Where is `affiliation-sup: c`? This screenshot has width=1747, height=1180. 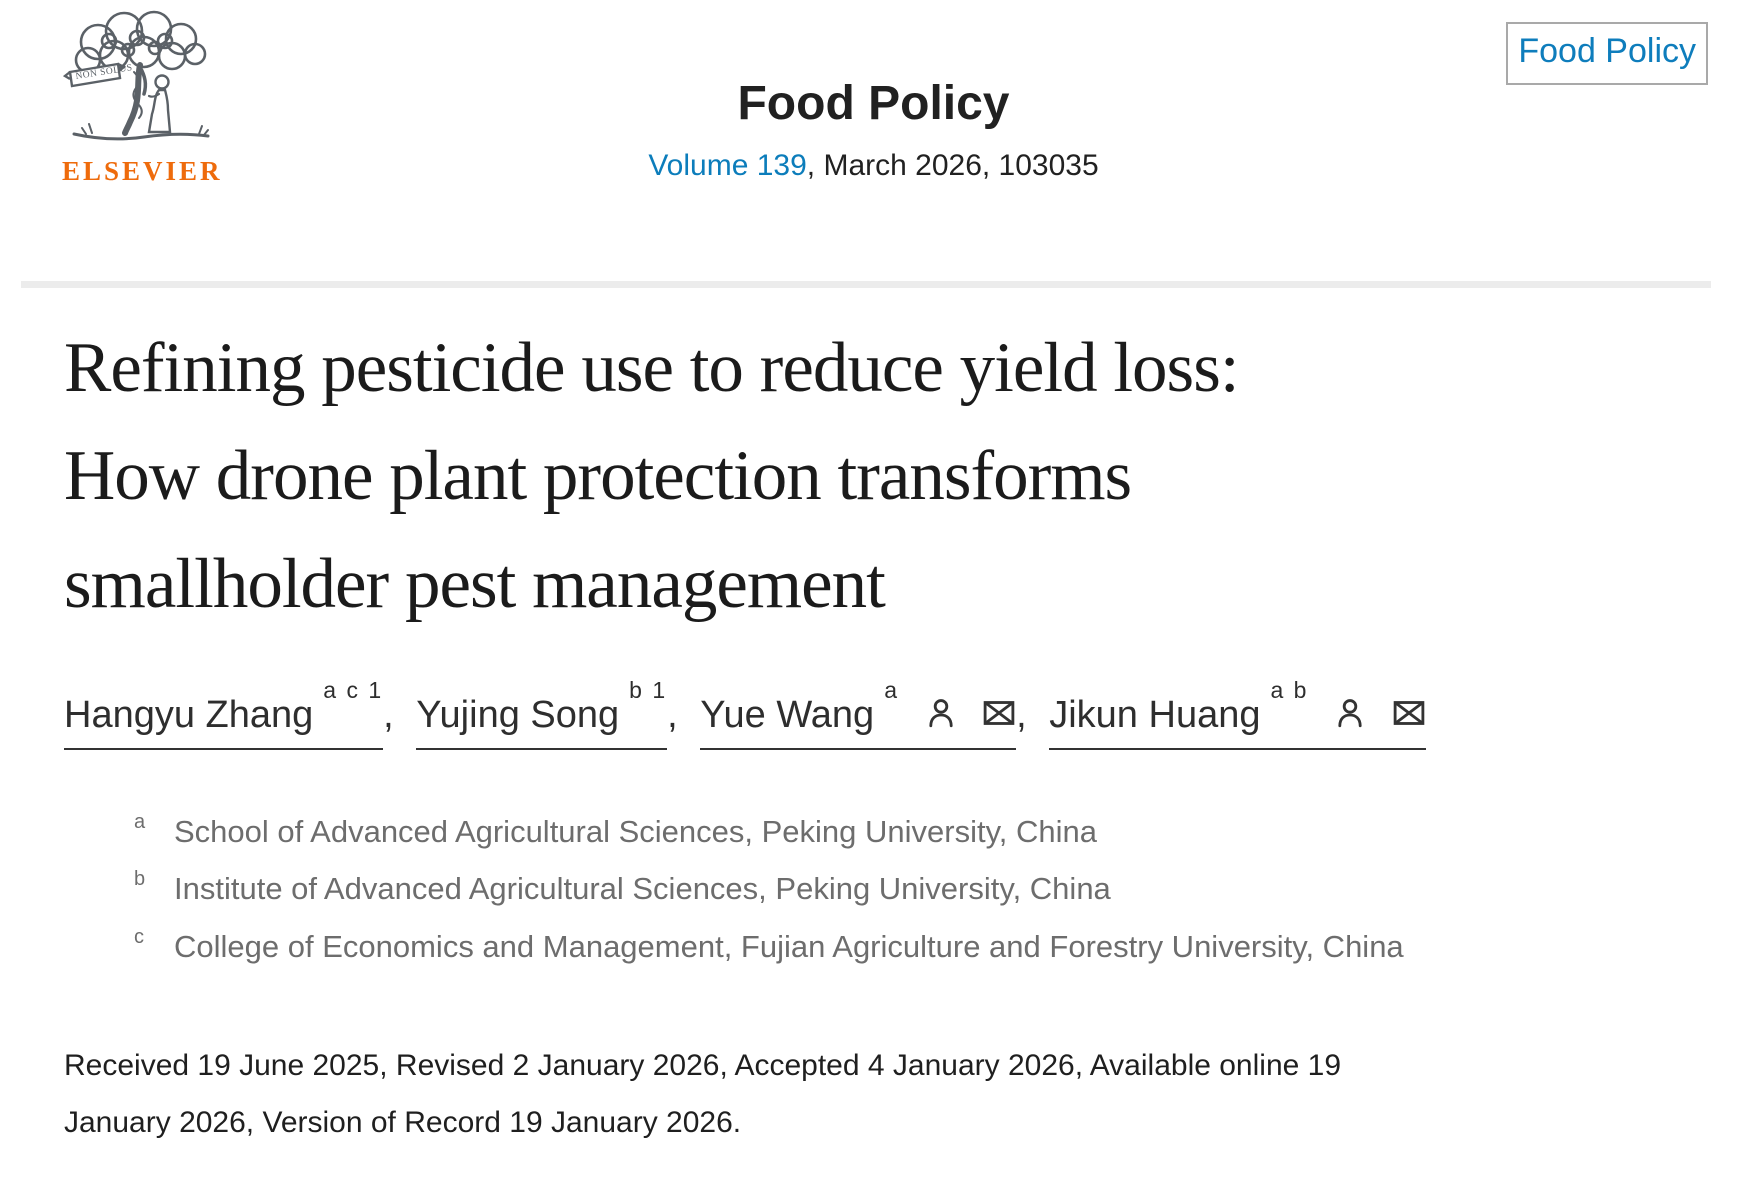 affiliation-sup: c is located at coordinates (139, 936).